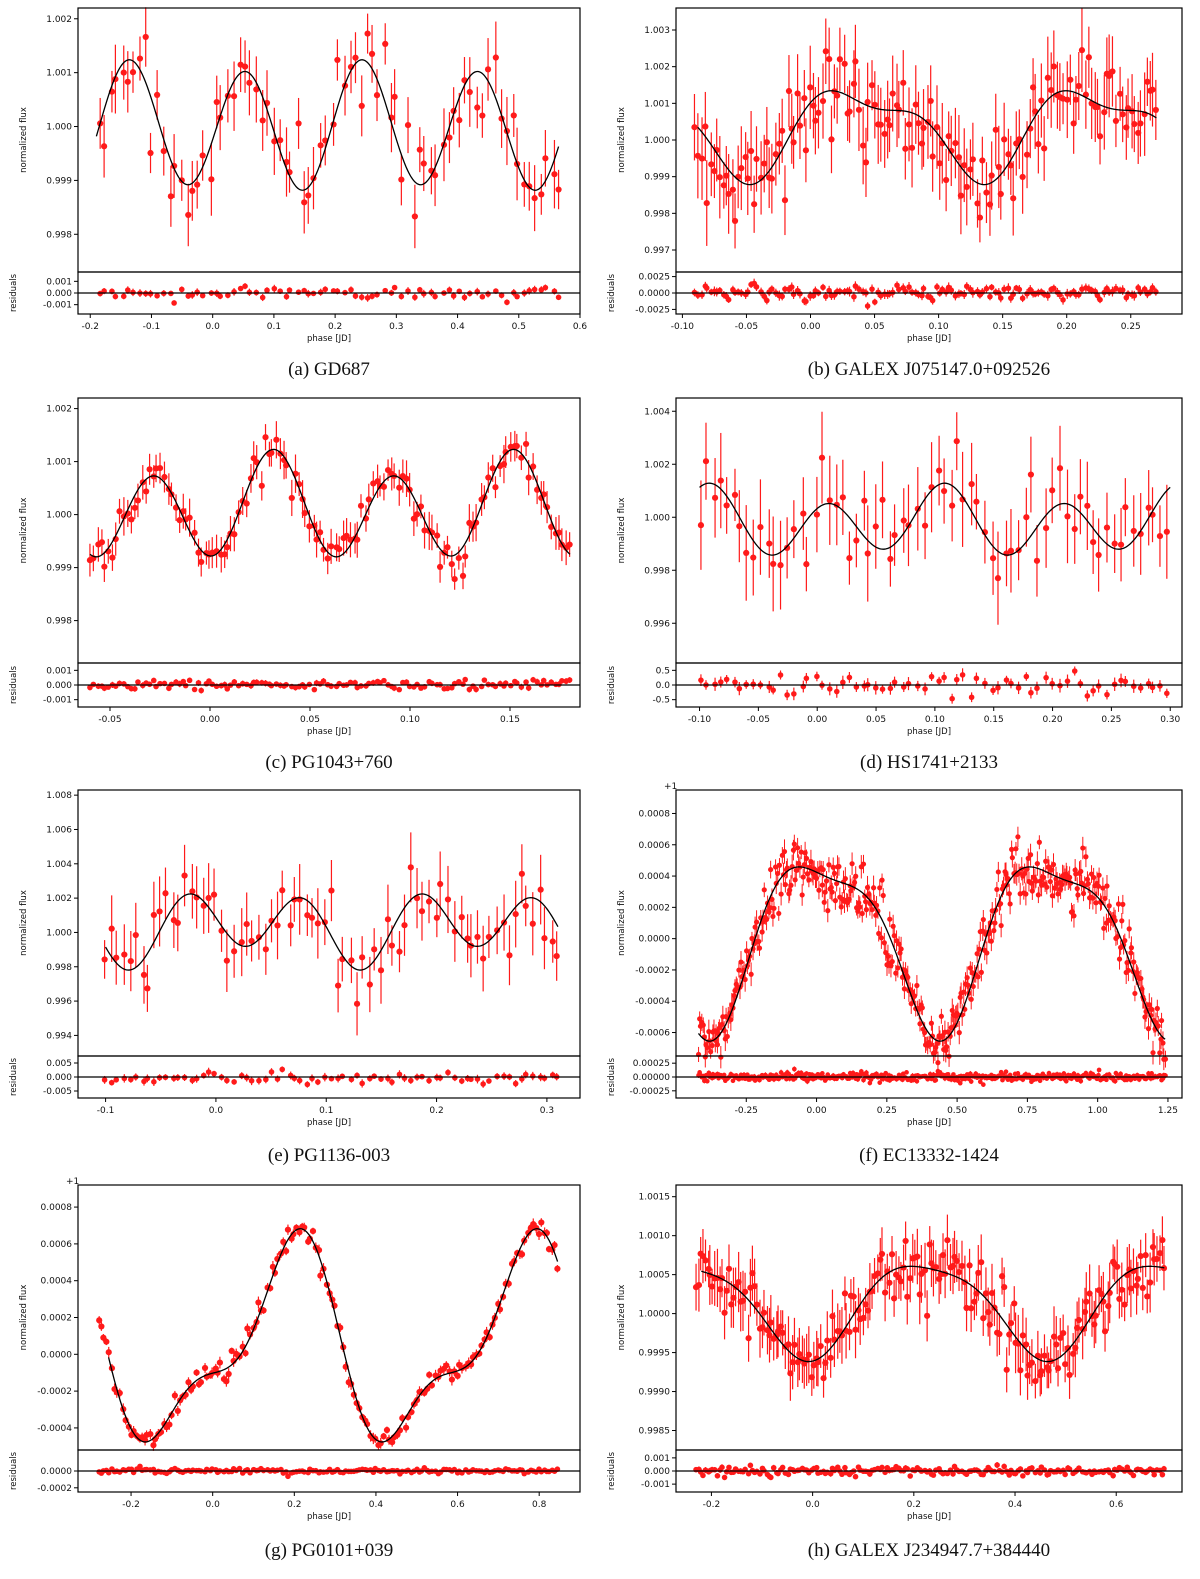 This screenshot has height=1579, width=1200. I want to click on x-tick-label: -0.25, so click(746, 1111).